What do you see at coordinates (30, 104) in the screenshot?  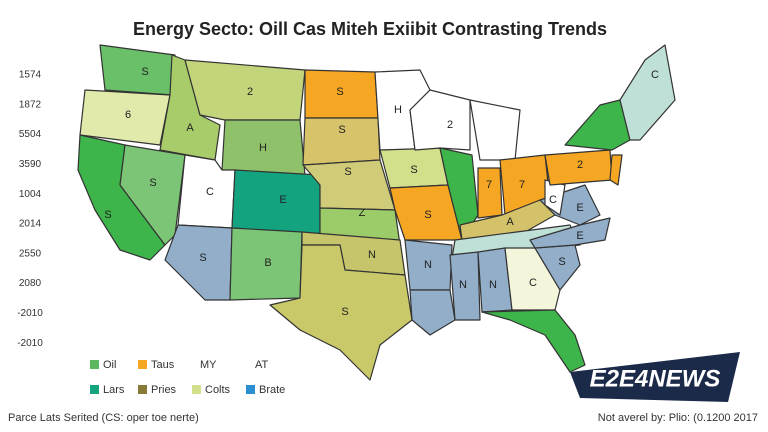 I see `side-label: 1872` at bounding box center [30, 104].